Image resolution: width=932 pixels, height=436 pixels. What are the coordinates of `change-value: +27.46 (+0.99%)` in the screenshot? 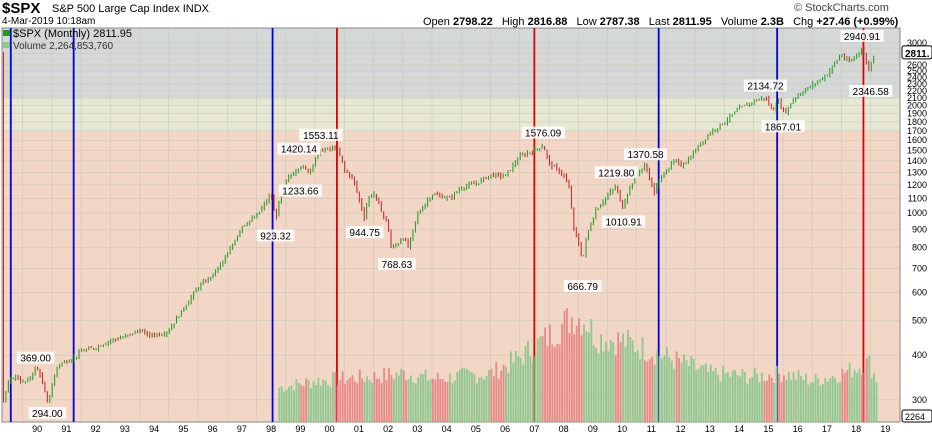 It's located at (857, 22).